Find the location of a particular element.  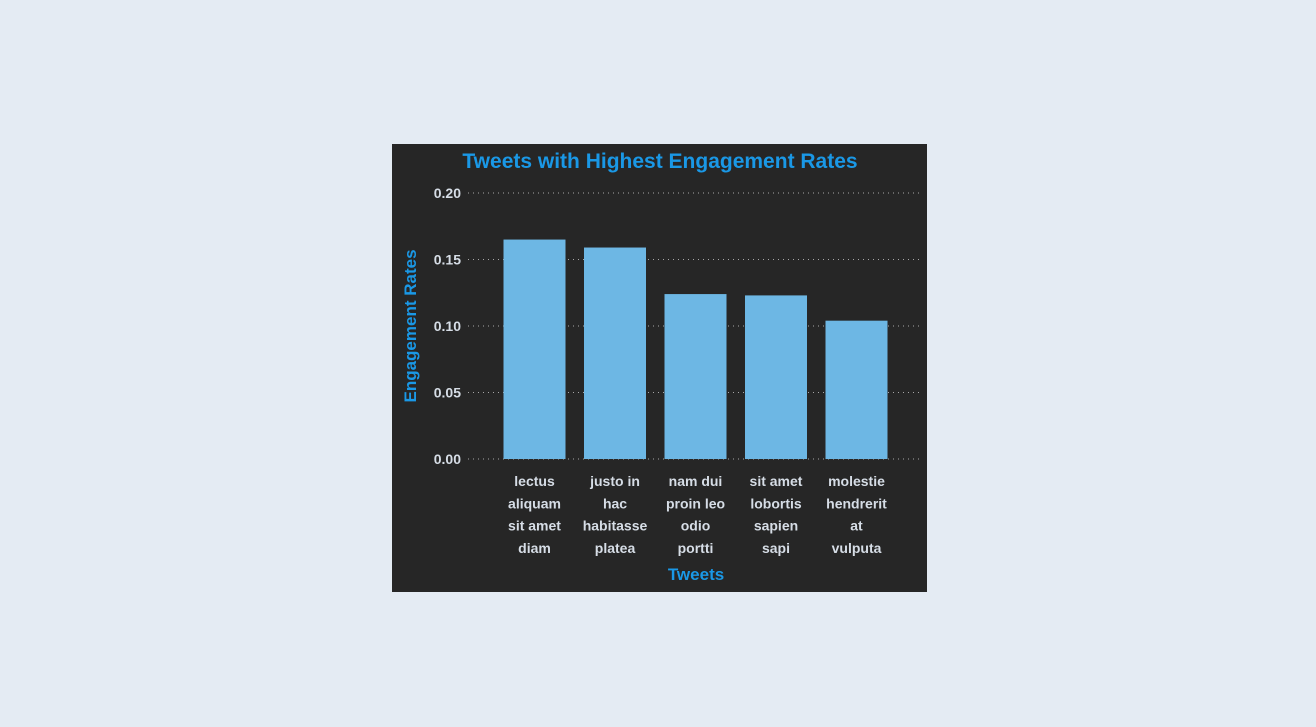

y-tick-label: 0.20 is located at coordinates (447, 193).